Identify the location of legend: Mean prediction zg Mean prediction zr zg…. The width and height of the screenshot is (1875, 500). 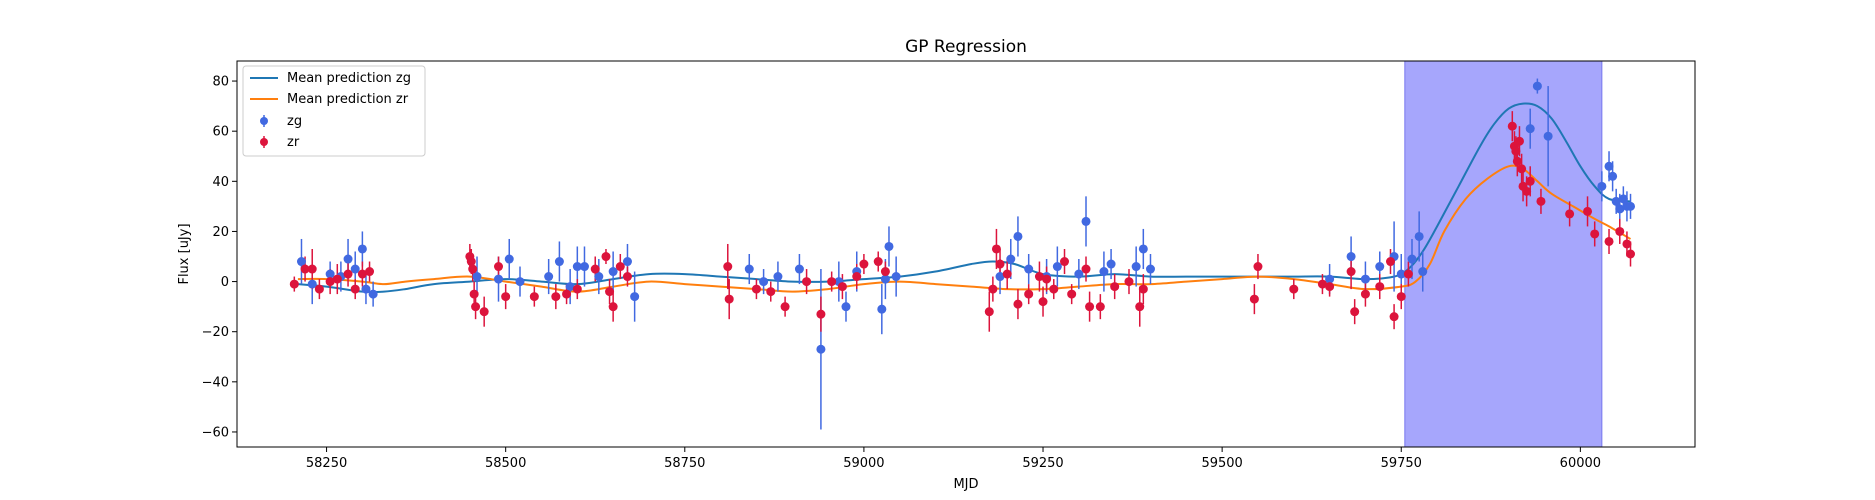
(334, 111).